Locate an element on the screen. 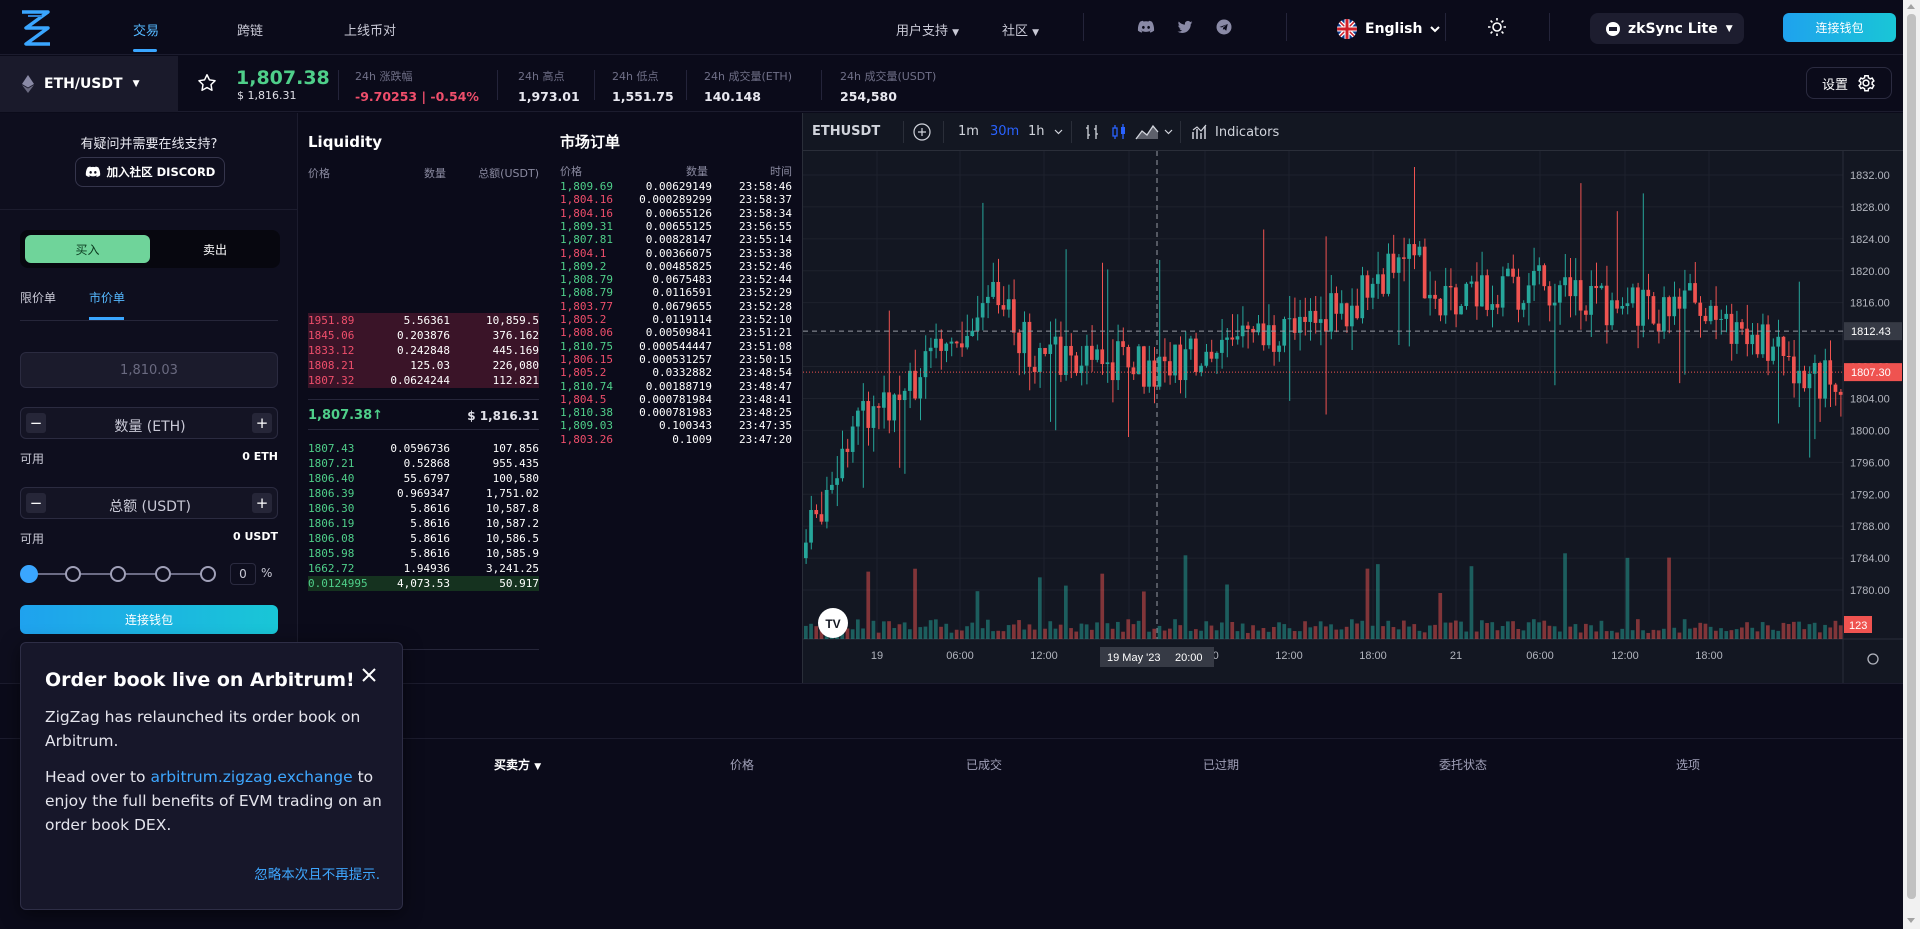  close-icon is located at coordinates (369, 675).